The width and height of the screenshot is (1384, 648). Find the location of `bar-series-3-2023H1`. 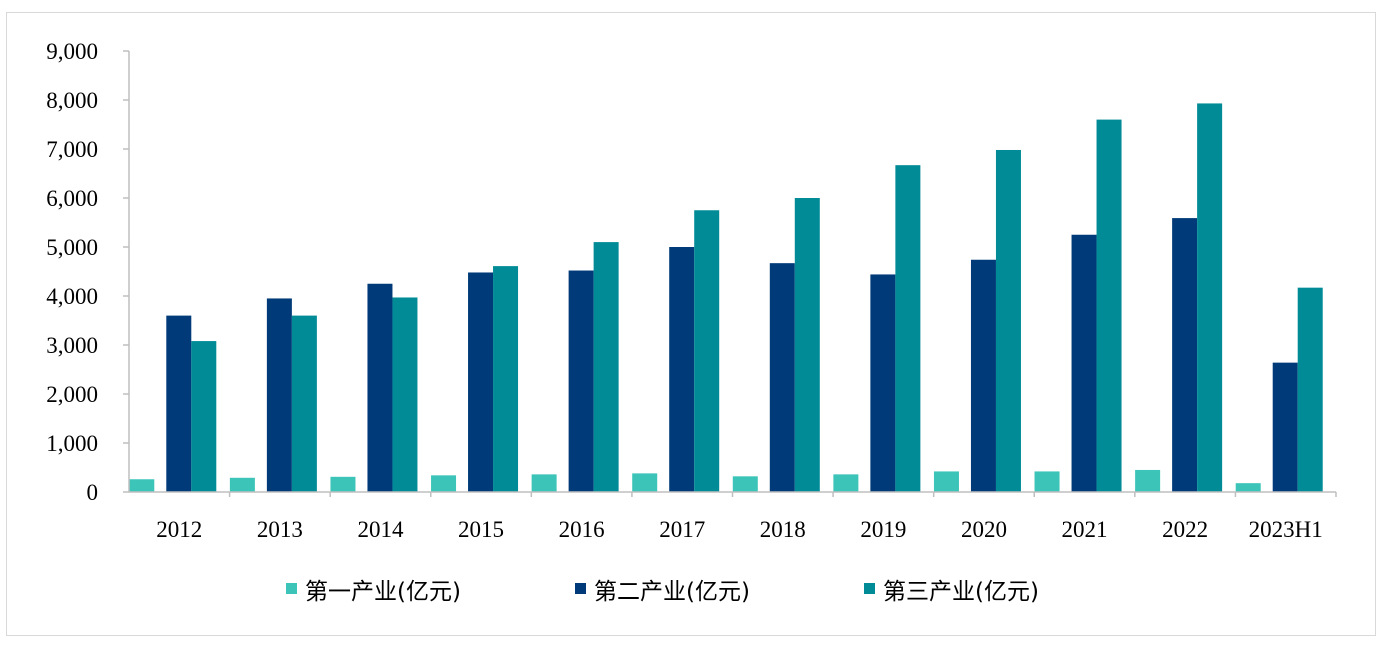

bar-series-3-2023H1 is located at coordinates (1310, 389).